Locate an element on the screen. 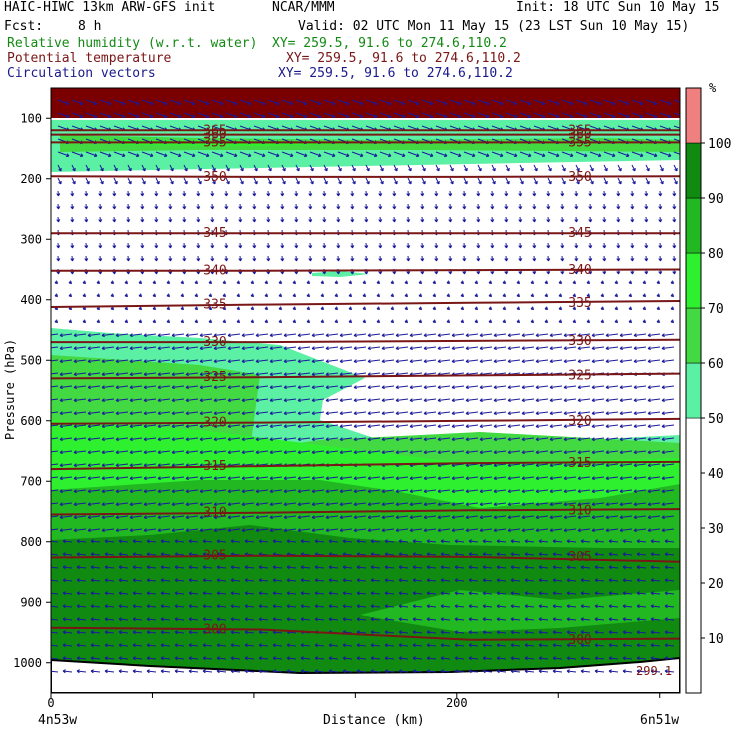 The height and width of the screenshot is (740, 740). colorbar-tick-label: 60 is located at coordinates (716, 364).